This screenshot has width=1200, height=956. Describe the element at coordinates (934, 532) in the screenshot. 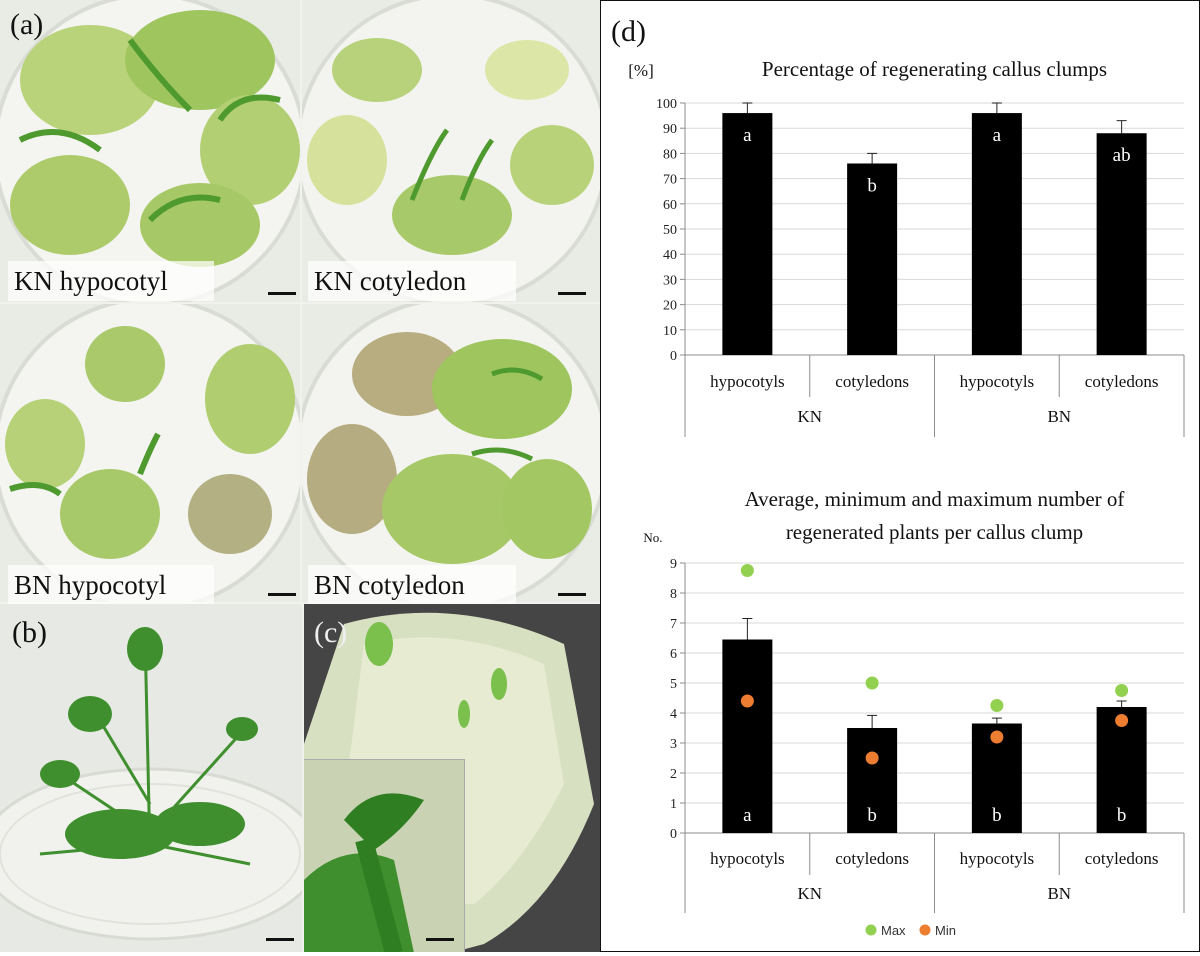

I see `chart-title-line: regenerated plants per callus clump` at that location.